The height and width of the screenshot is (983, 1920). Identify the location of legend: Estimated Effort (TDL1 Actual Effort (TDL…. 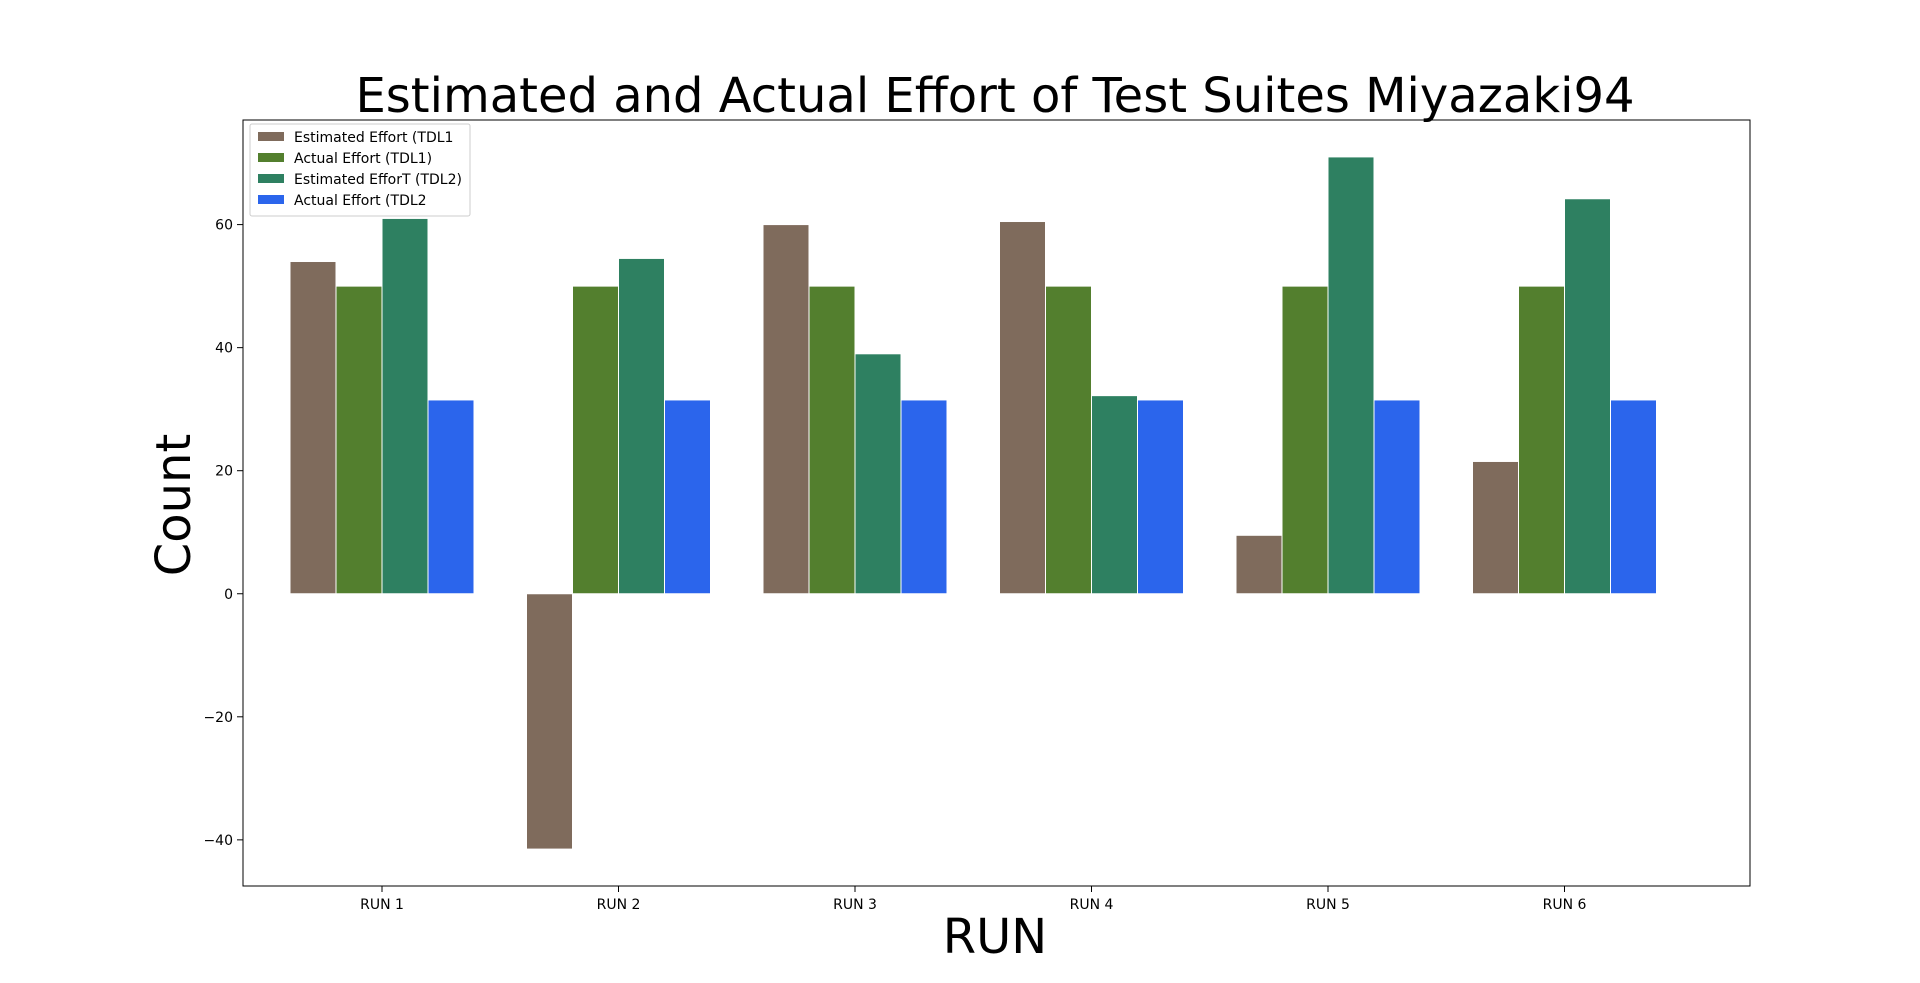
(360, 170).